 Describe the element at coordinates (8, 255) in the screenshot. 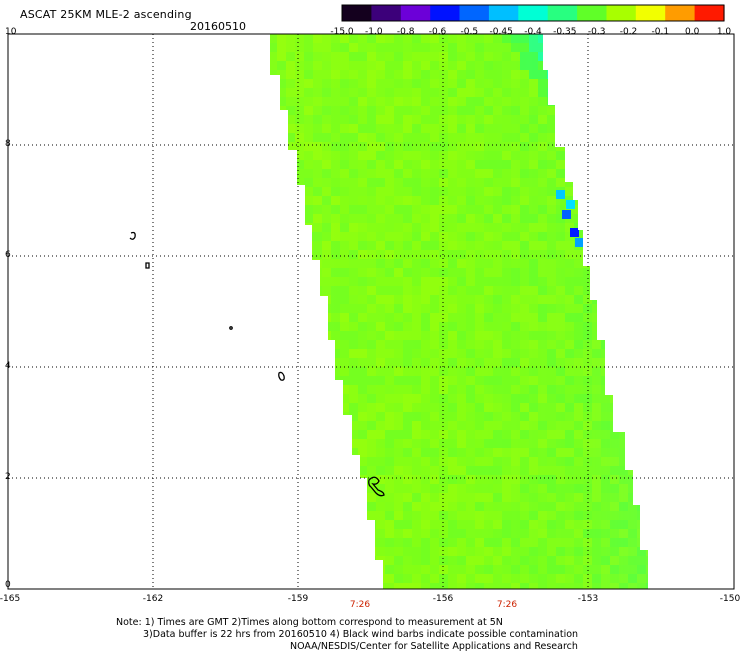

I see `y-tick-6: 6` at that location.